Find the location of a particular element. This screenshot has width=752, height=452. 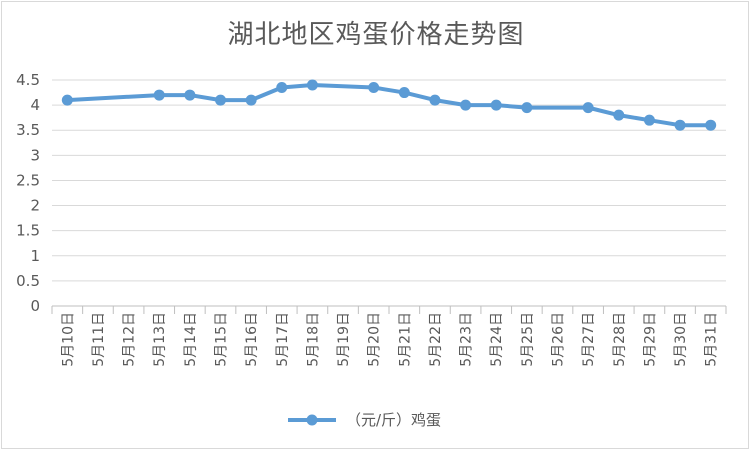

x-tick-label: 5月19日 is located at coordinates (344, 339).